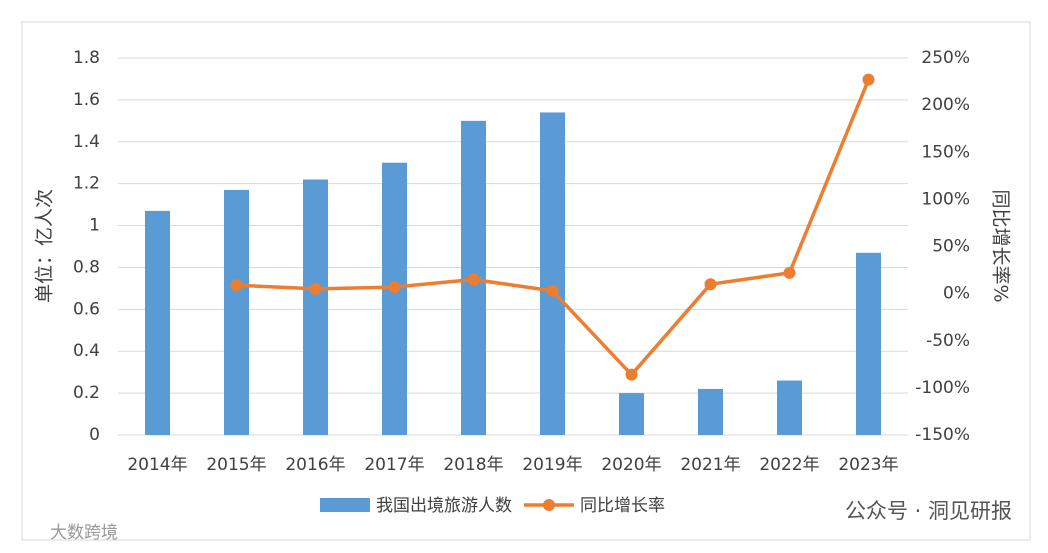  What do you see at coordinates (945, 58) in the screenshot?
I see `y2-tick-label: 250%` at bounding box center [945, 58].